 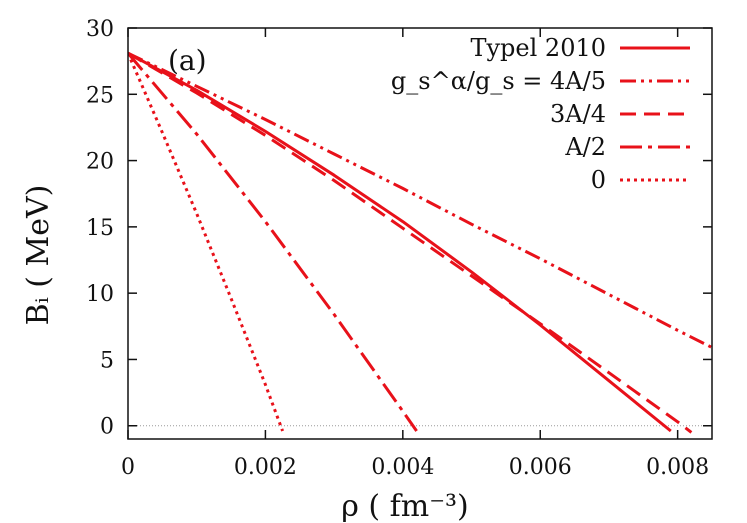 I want to click on panel-label: (a), so click(x=187, y=60).